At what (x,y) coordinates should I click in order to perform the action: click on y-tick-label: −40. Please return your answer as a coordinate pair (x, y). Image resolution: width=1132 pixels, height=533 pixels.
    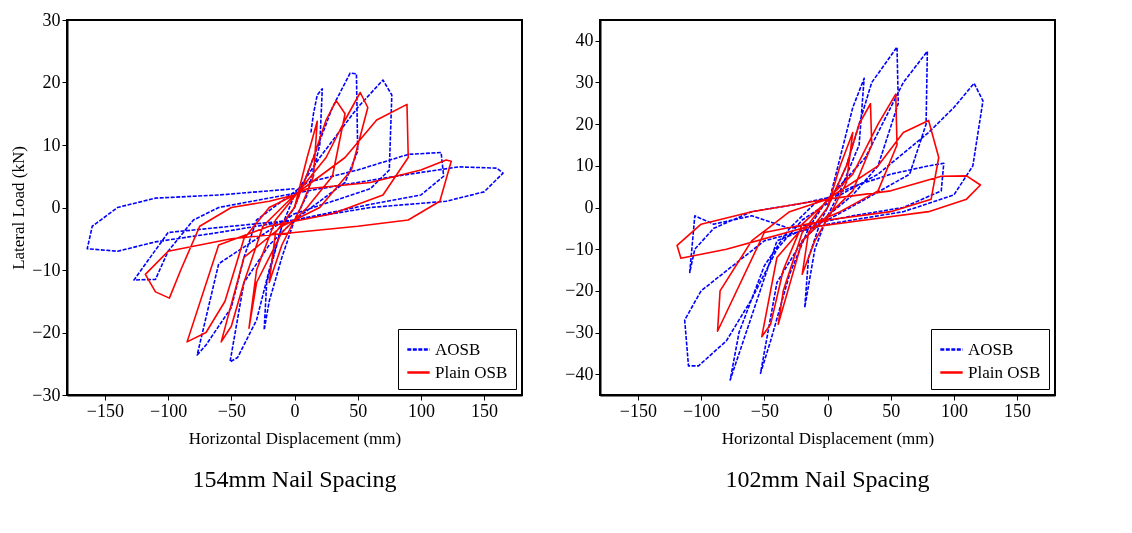
    Looking at the image, I should click on (579, 373).